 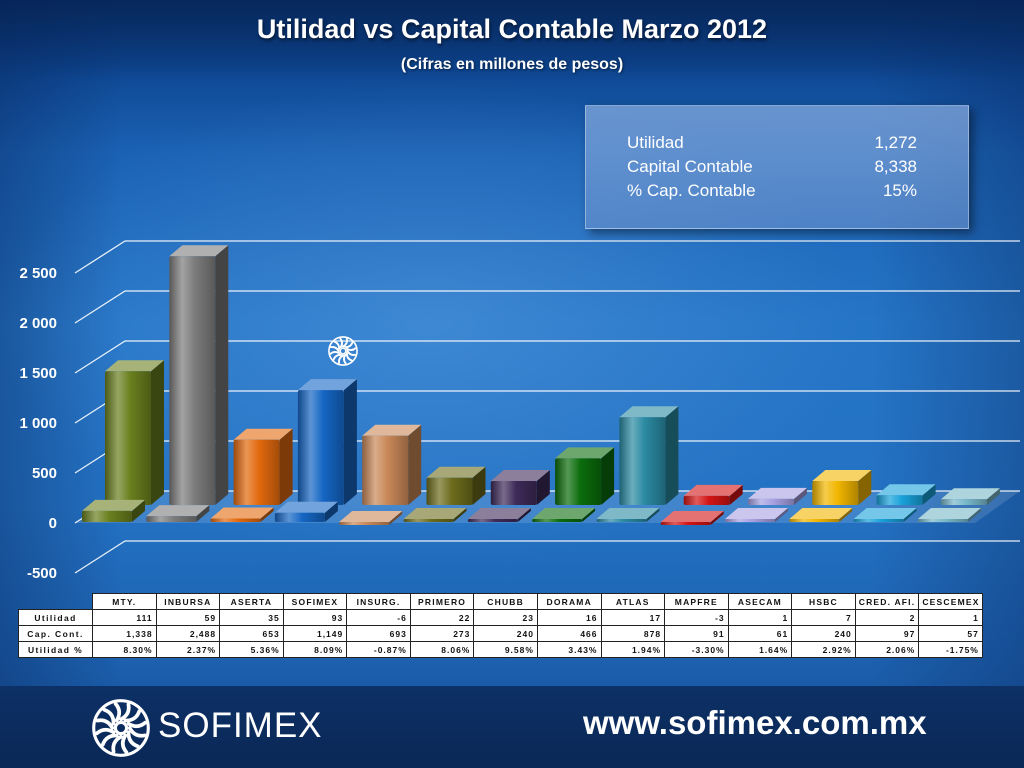 What do you see at coordinates (315, 617) in the screenshot?
I see `table-cell: 93` at bounding box center [315, 617].